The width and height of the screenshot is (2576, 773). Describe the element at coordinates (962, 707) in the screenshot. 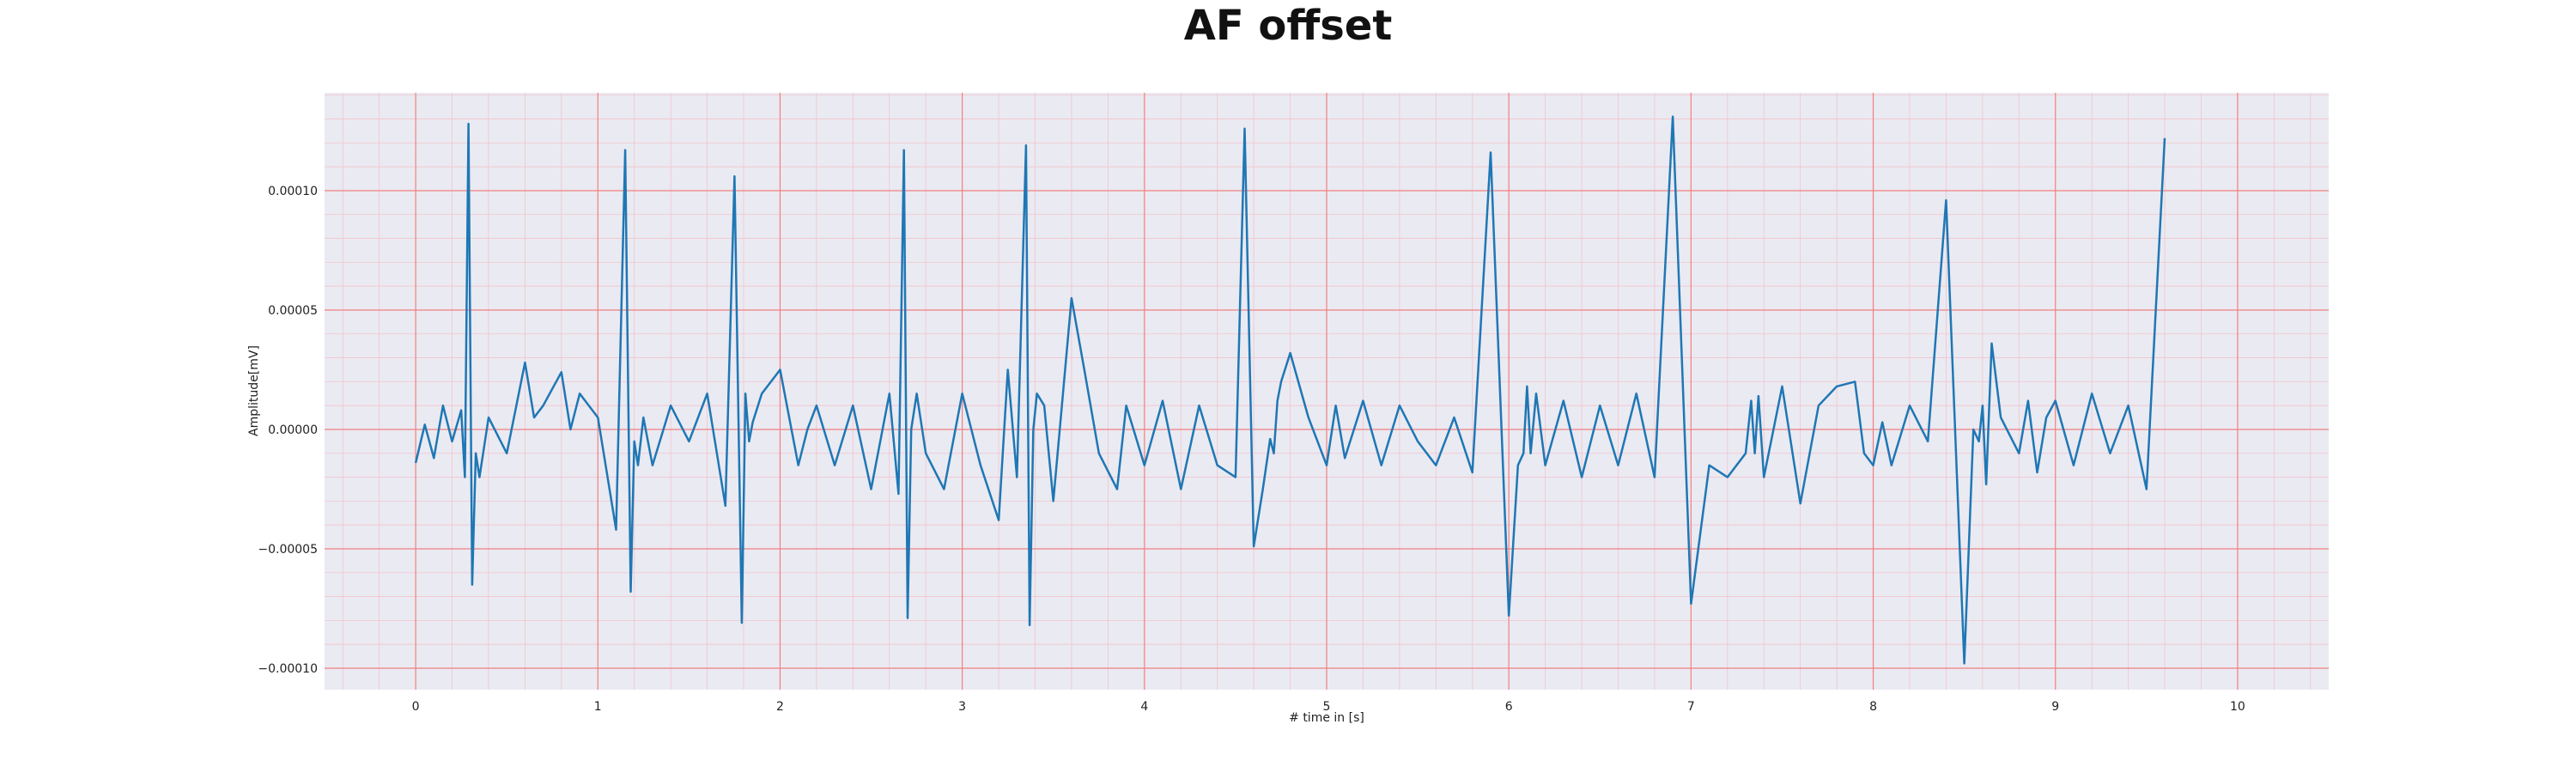

I see `x-tick-label: 3` at that location.